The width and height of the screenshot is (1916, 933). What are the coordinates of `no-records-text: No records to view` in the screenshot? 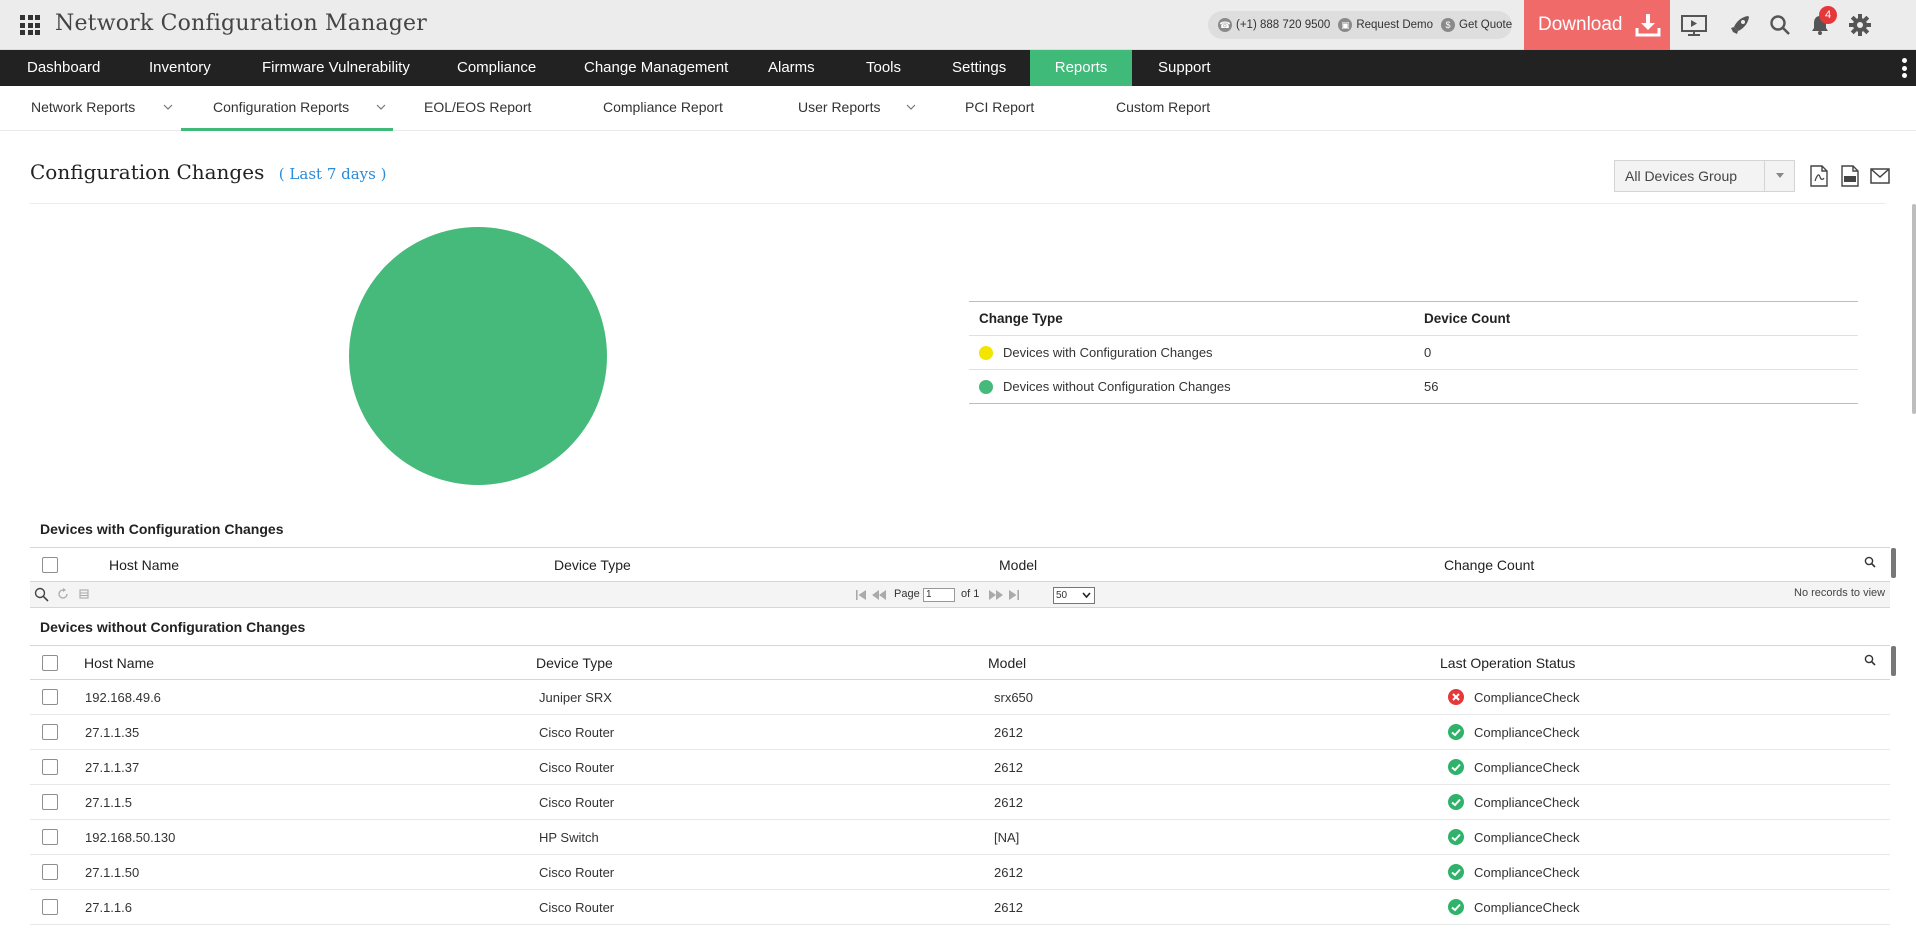 It's located at (1840, 593).